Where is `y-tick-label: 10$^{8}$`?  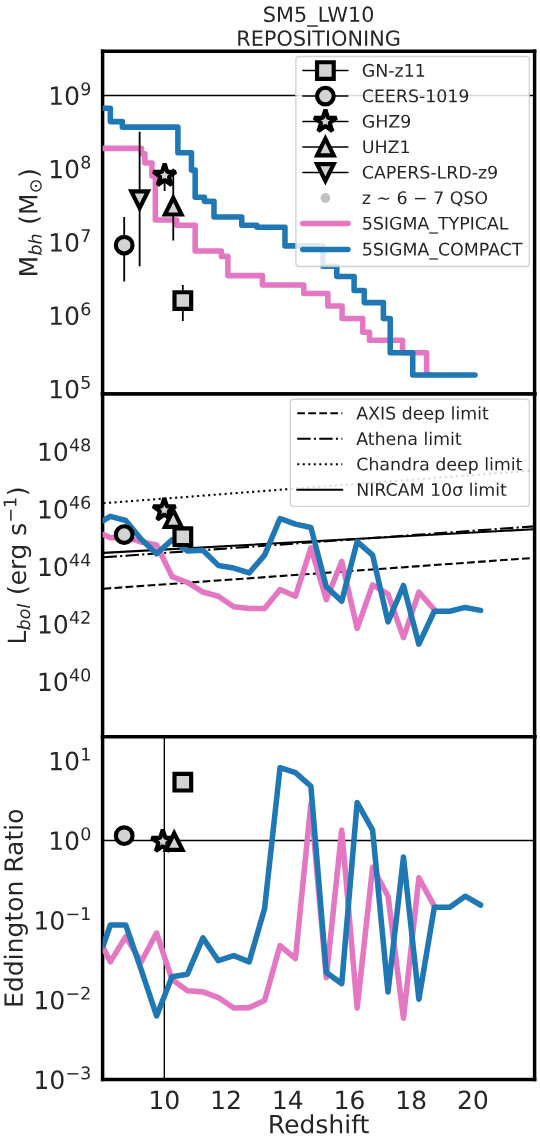
y-tick-label: 10$^{8}$ is located at coordinates (70, 167).